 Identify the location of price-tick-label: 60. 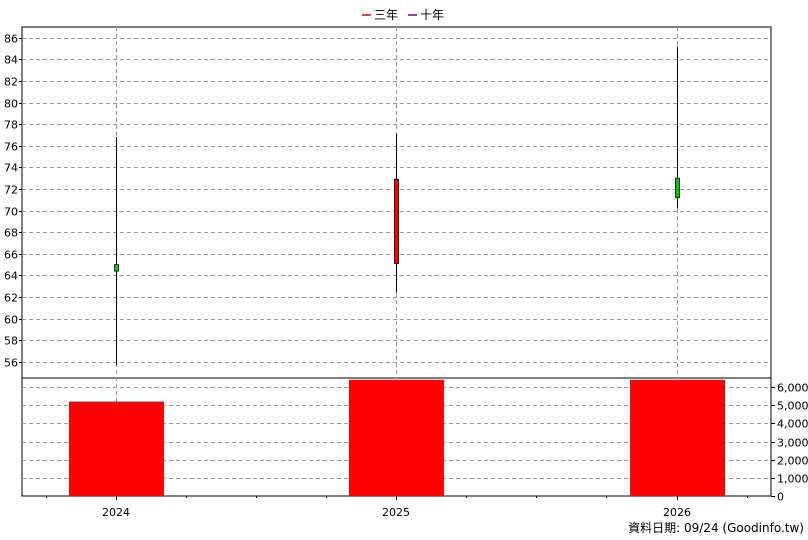
(11, 320).